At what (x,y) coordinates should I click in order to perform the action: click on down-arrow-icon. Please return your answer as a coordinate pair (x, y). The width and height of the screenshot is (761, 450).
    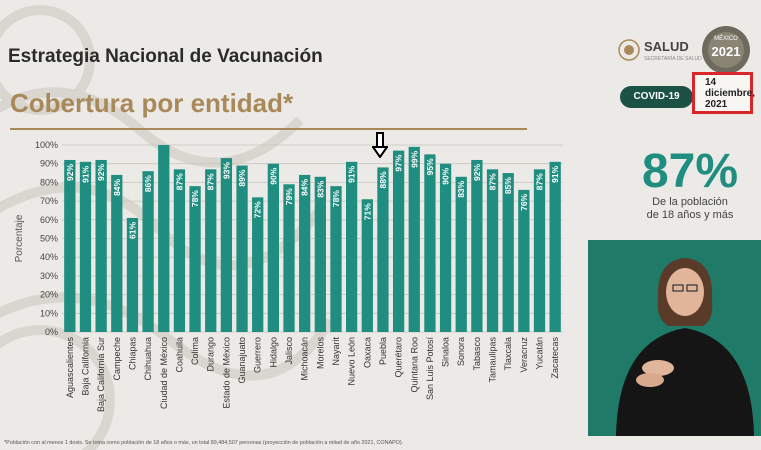
    Looking at the image, I should click on (380, 147).